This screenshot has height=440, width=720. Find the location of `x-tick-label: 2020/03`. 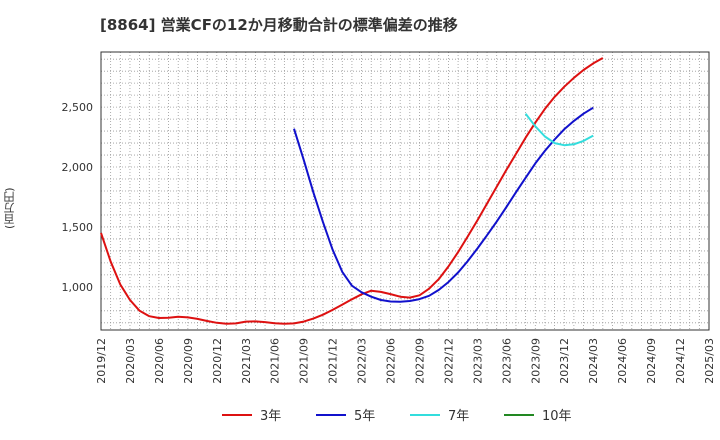

x-tick-label: 2020/03 is located at coordinates (130, 361).